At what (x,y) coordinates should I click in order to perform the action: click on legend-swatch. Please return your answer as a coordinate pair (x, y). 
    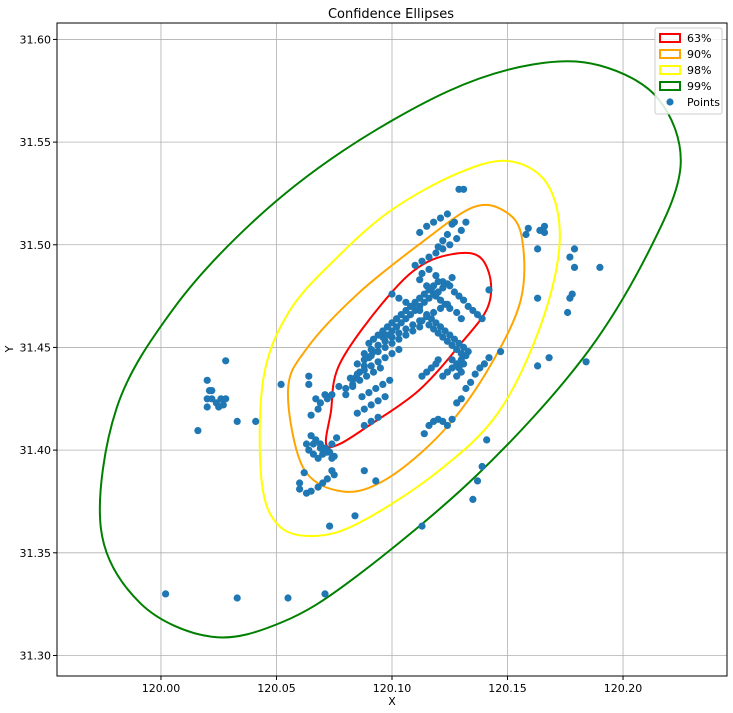
    Looking at the image, I should click on (670, 54).